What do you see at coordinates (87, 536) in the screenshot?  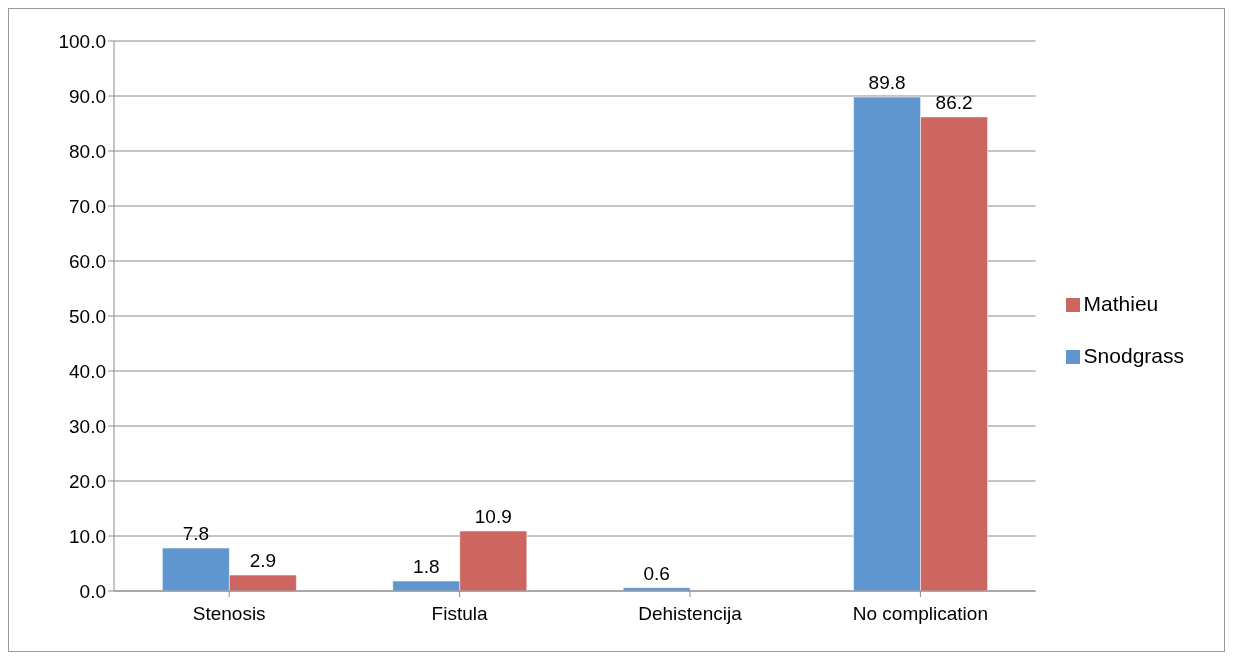 I see `y-tick-label: 10.0` at bounding box center [87, 536].